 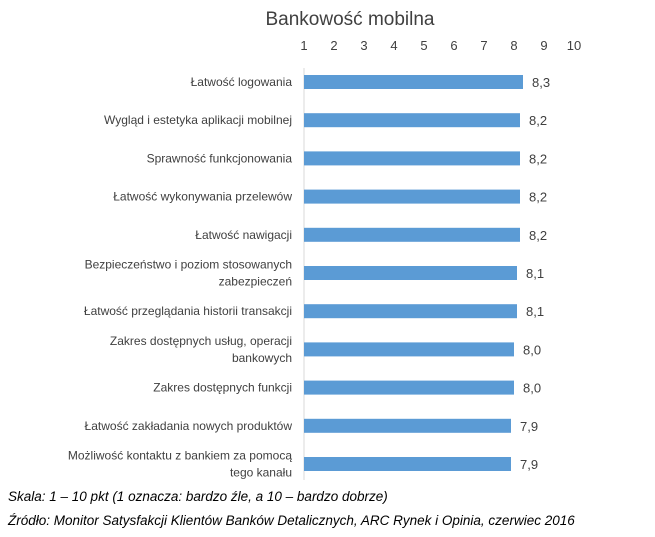 I want to click on x-tick-label: 10, so click(x=574, y=45).